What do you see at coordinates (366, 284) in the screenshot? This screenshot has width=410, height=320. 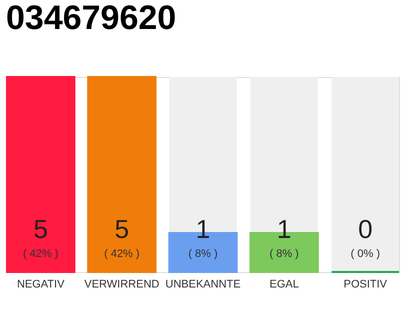 I see `x-tick-label: POSITIV` at bounding box center [366, 284].